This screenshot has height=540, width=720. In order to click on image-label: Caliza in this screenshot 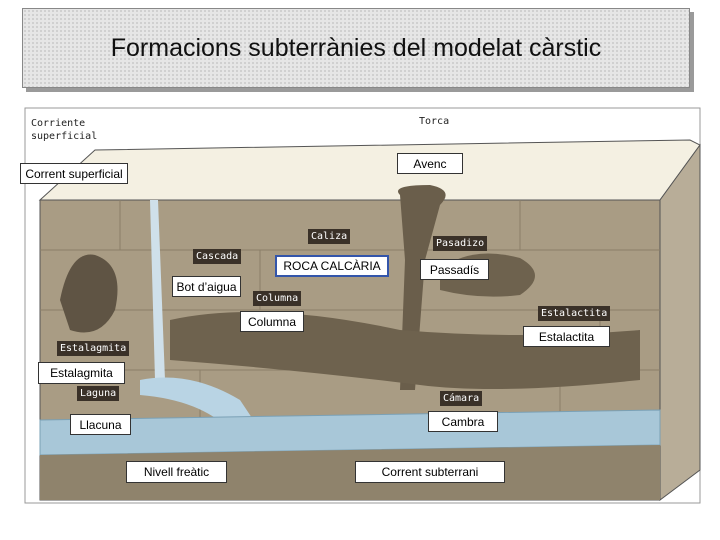, I will do `click(329, 236)`.